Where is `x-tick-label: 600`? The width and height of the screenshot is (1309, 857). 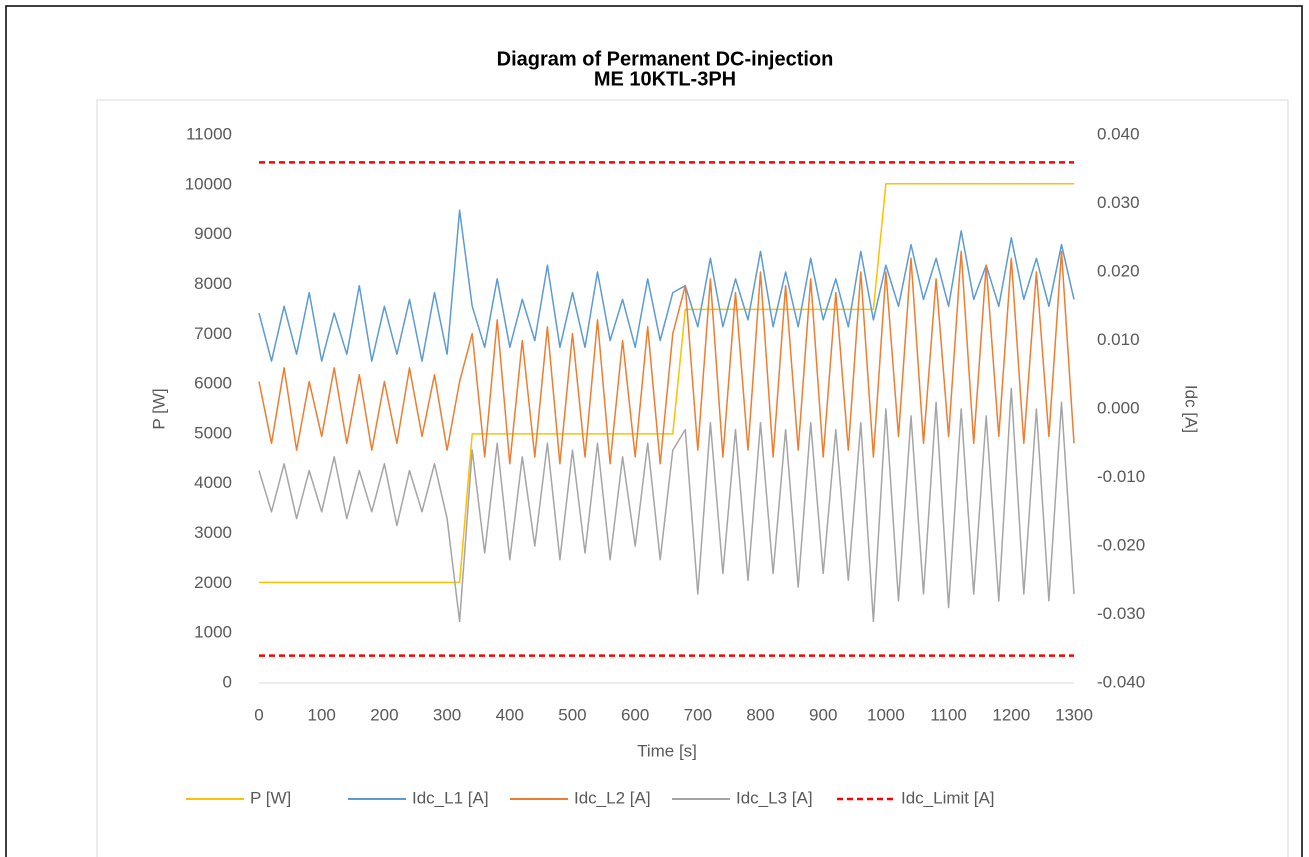 x-tick-label: 600 is located at coordinates (635, 714).